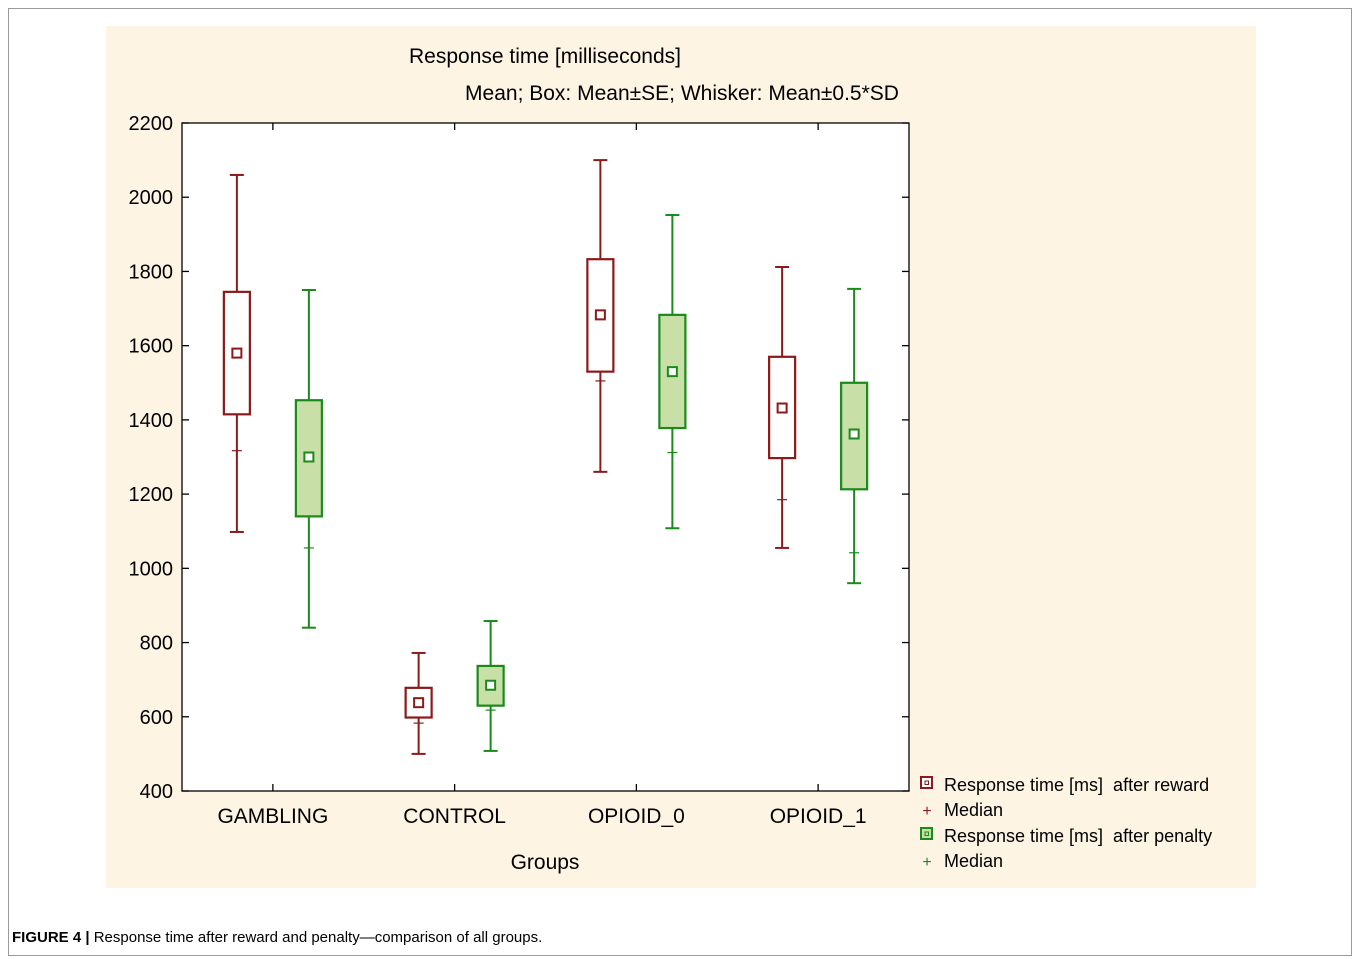 Image resolution: width=1360 pixels, height=959 pixels. Describe the element at coordinates (545, 56) in the screenshot. I see `chart-title: Response time [milliseconds]` at that location.